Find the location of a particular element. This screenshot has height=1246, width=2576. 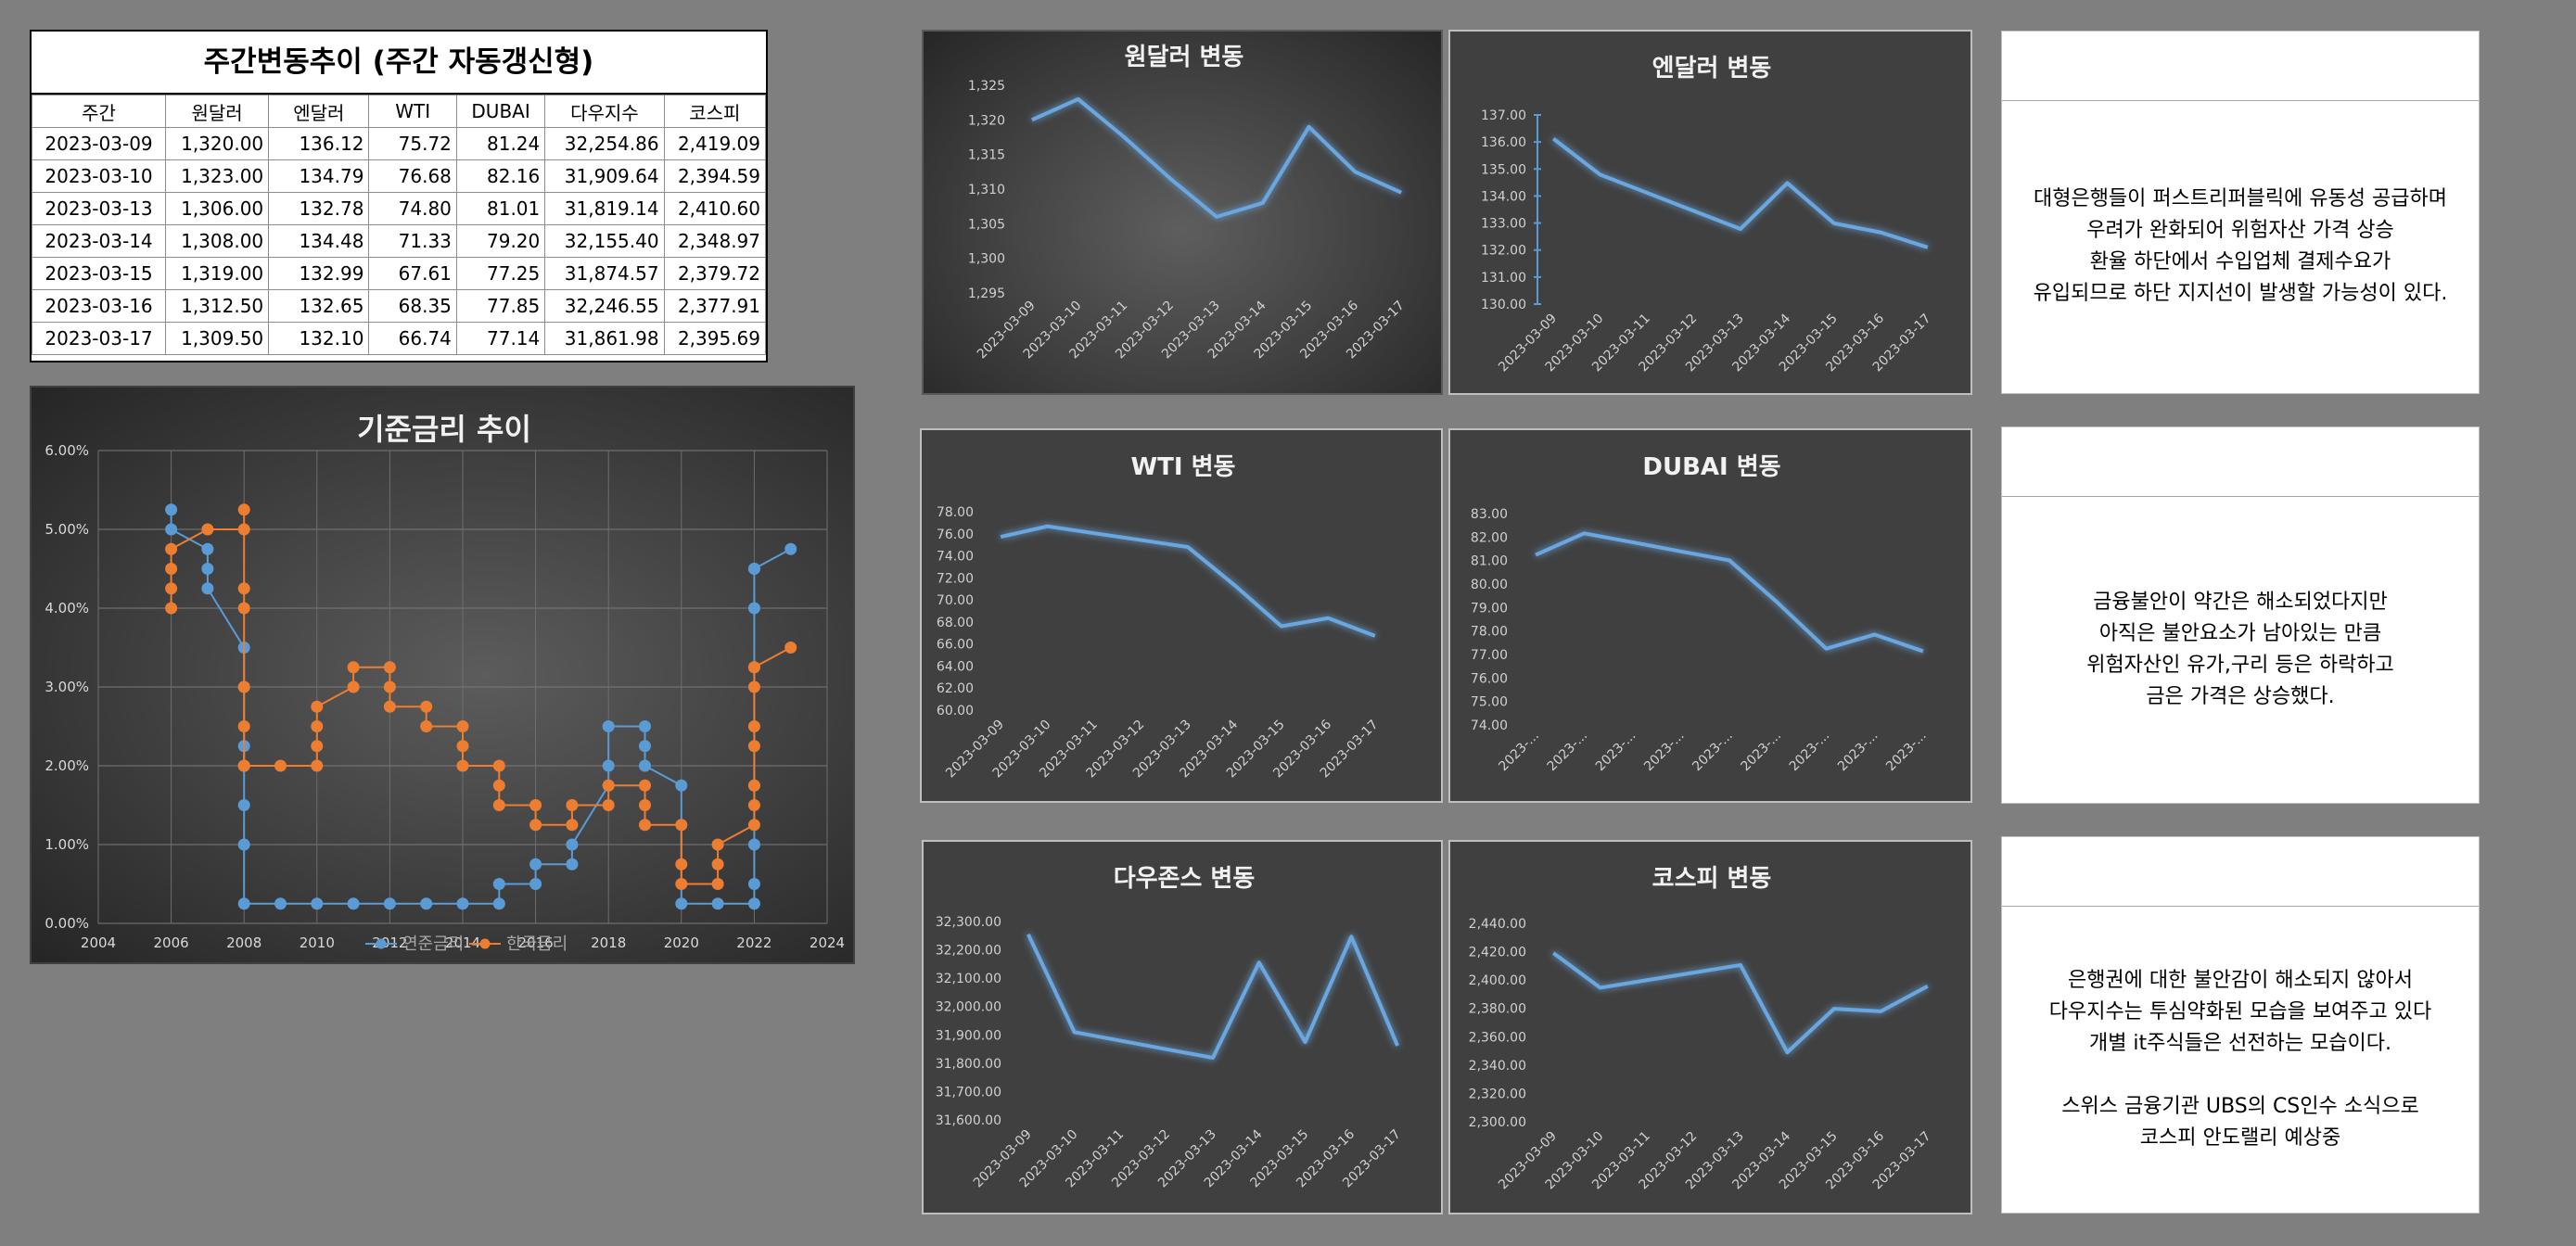

column-header: 다우지수 is located at coordinates (605, 111).